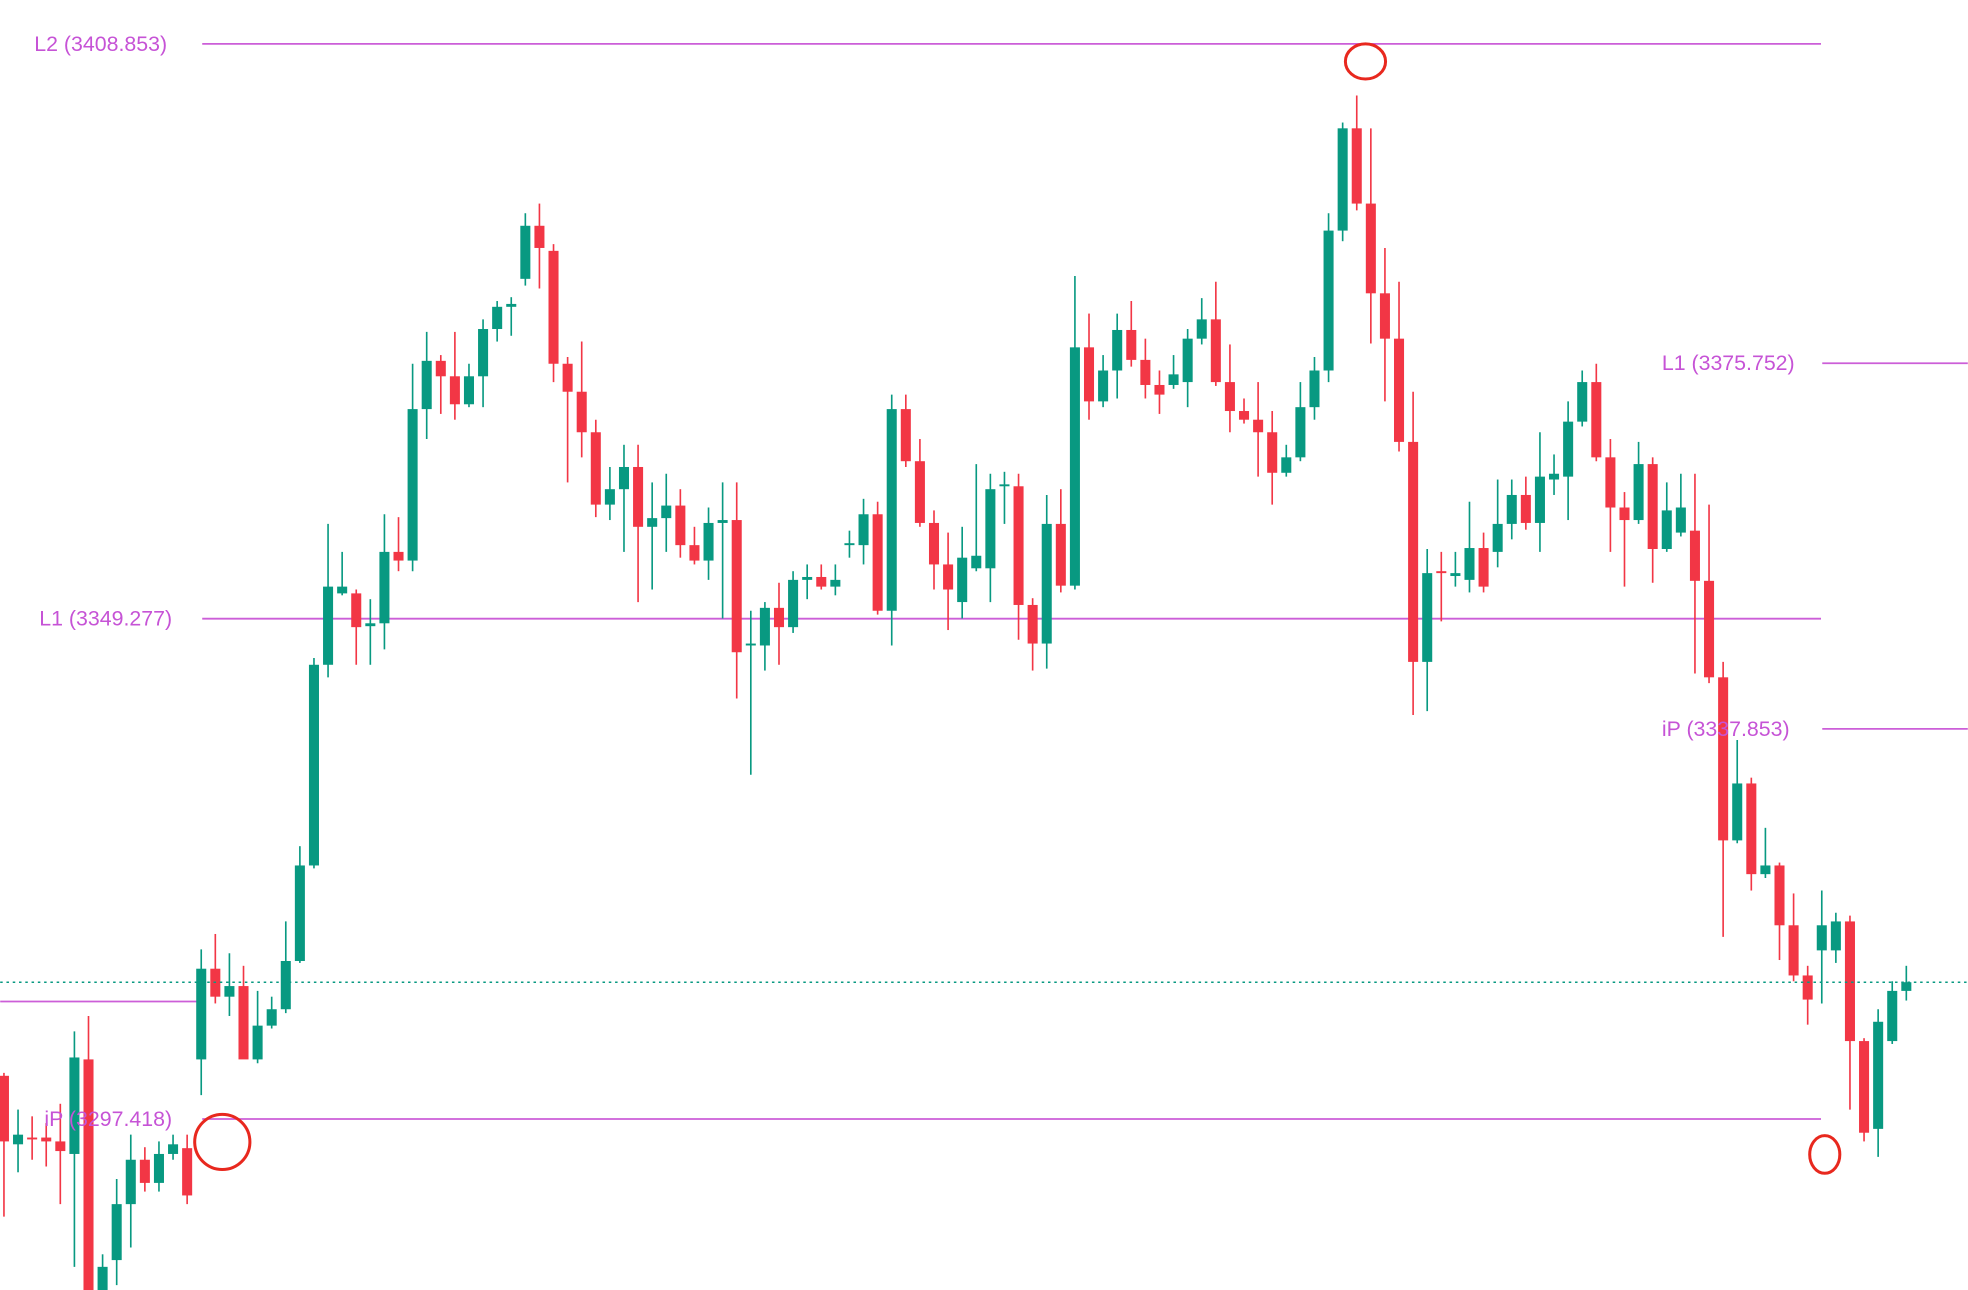 This screenshot has width=1968, height=1290. Describe the element at coordinates (1728, 363) in the screenshot. I see `level-label: L1 (3375.752)` at that location.